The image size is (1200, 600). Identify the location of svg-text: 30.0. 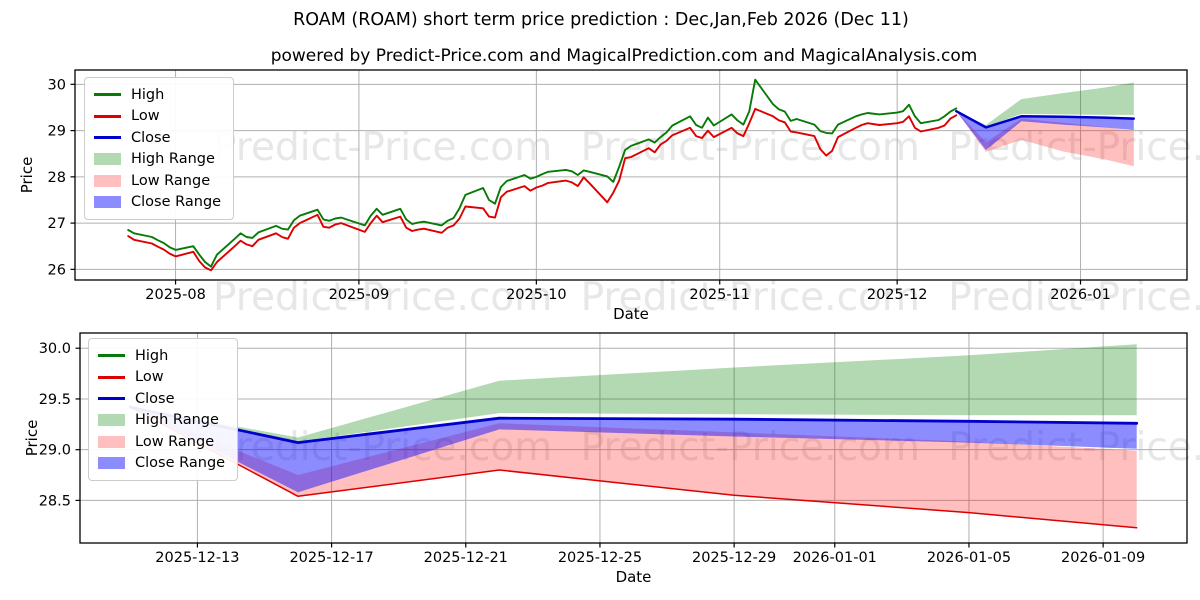
(55, 349).